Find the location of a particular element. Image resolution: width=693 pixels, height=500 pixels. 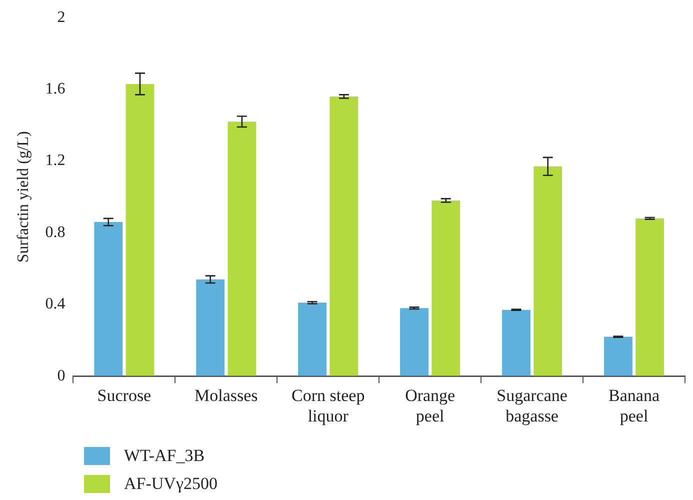

x-tick-label: Corn steep liquor is located at coordinates (328, 406).